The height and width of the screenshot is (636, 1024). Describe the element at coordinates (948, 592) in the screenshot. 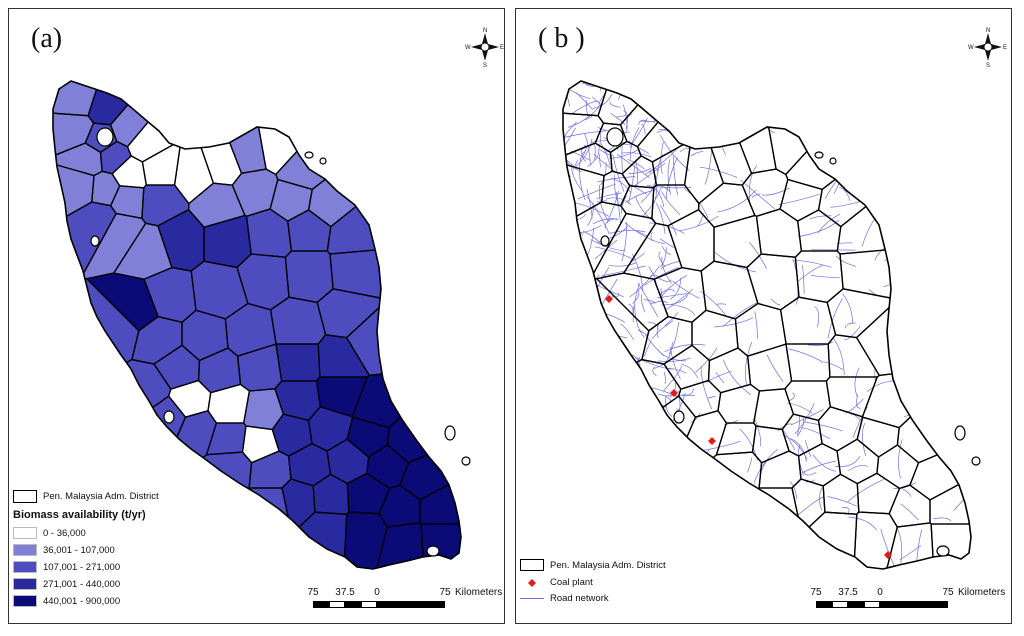

I see `scale-tick: 75` at that location.